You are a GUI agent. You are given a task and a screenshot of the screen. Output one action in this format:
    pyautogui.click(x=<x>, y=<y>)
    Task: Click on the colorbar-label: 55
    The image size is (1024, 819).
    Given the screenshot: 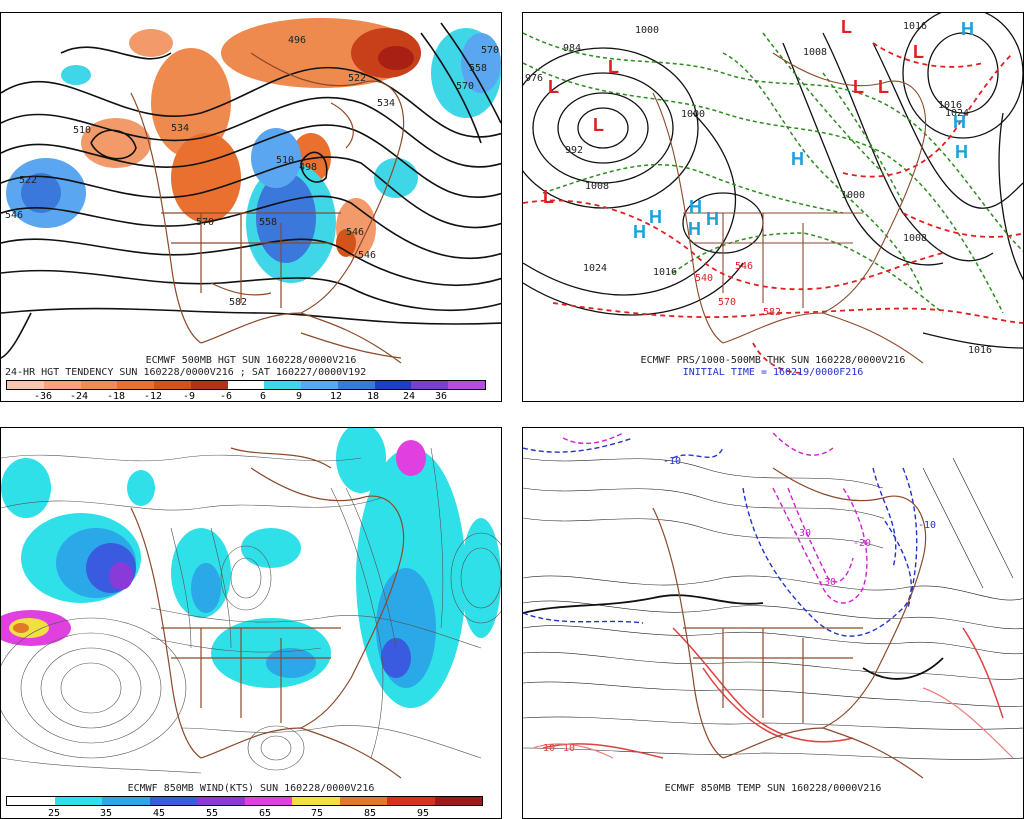 What is the action you would take?
    pyautogui.click(x=212, y=813)
    